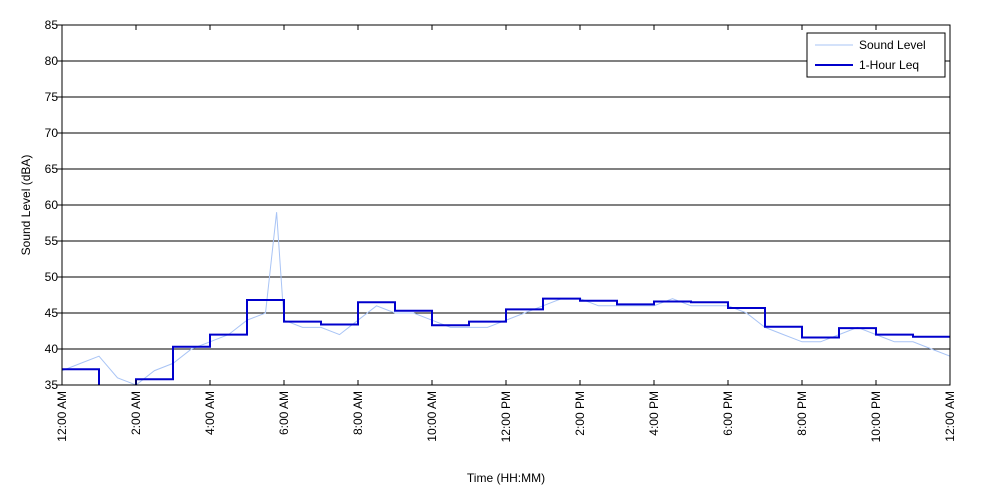  I want to click on x-tick-label: 2:00 AM, so click(136, 413).